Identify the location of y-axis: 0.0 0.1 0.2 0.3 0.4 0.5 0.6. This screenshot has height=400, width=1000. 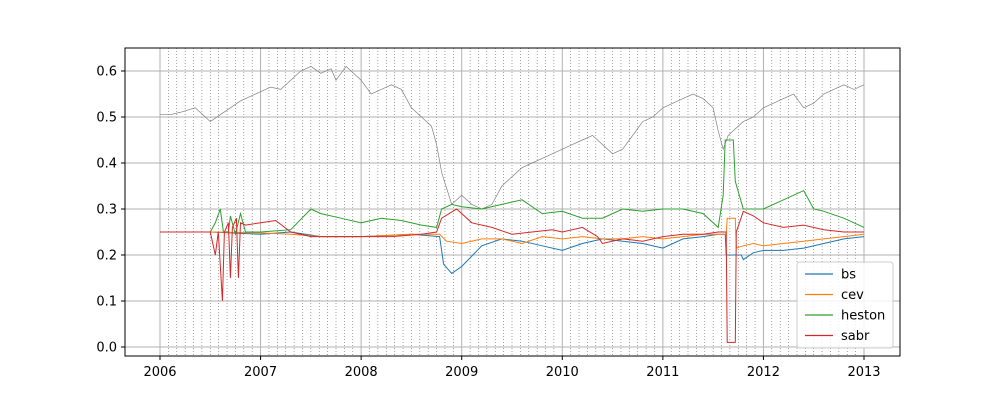
(110, 210).